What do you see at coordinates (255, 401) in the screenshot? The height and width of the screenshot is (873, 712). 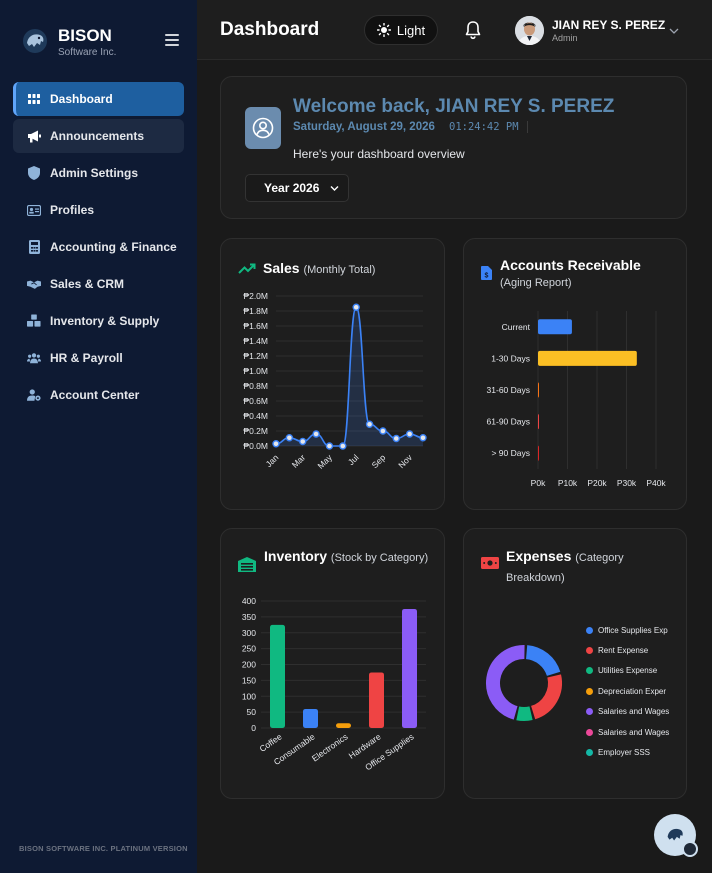 I see `y-tick-label: ₱0.6M` at bounding box center [255, 401].